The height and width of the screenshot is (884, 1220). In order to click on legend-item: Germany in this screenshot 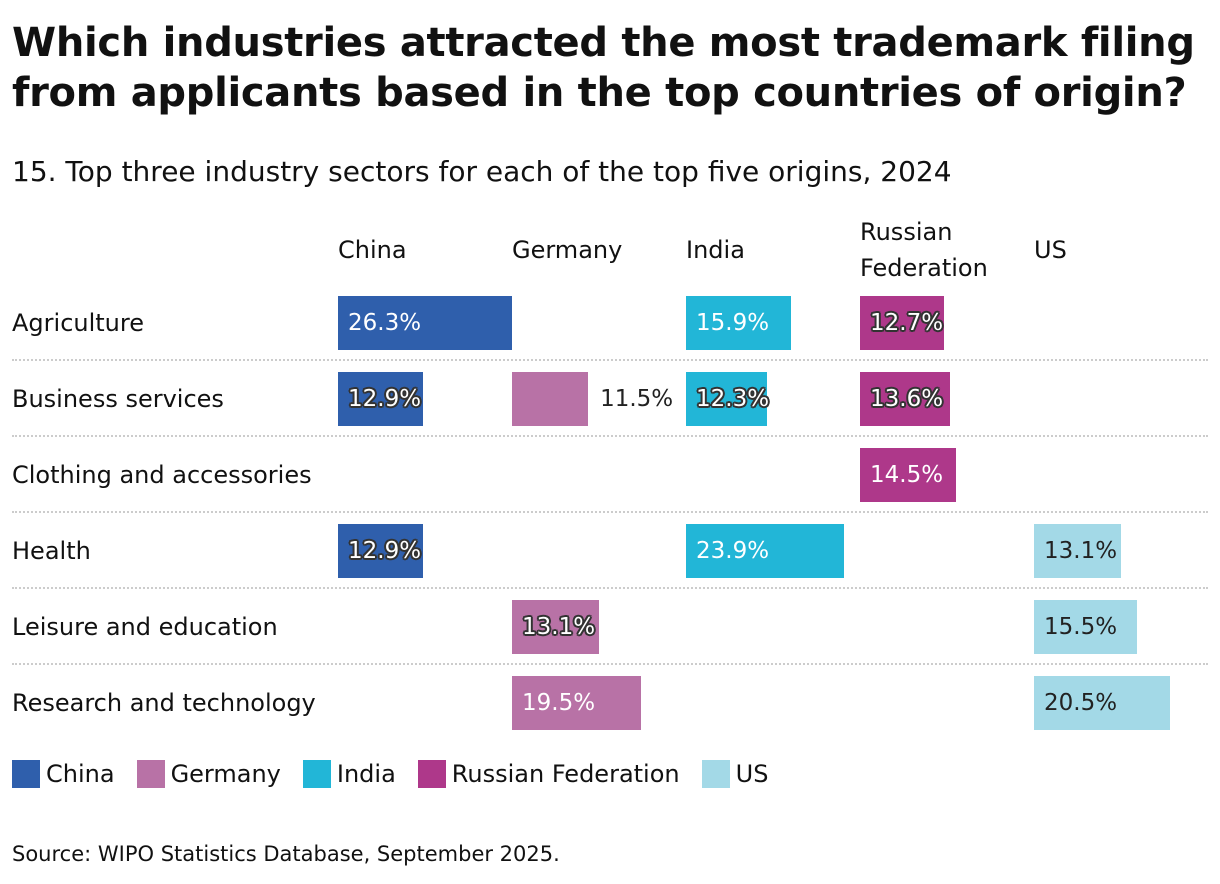, I will do `click(208, 774)`.